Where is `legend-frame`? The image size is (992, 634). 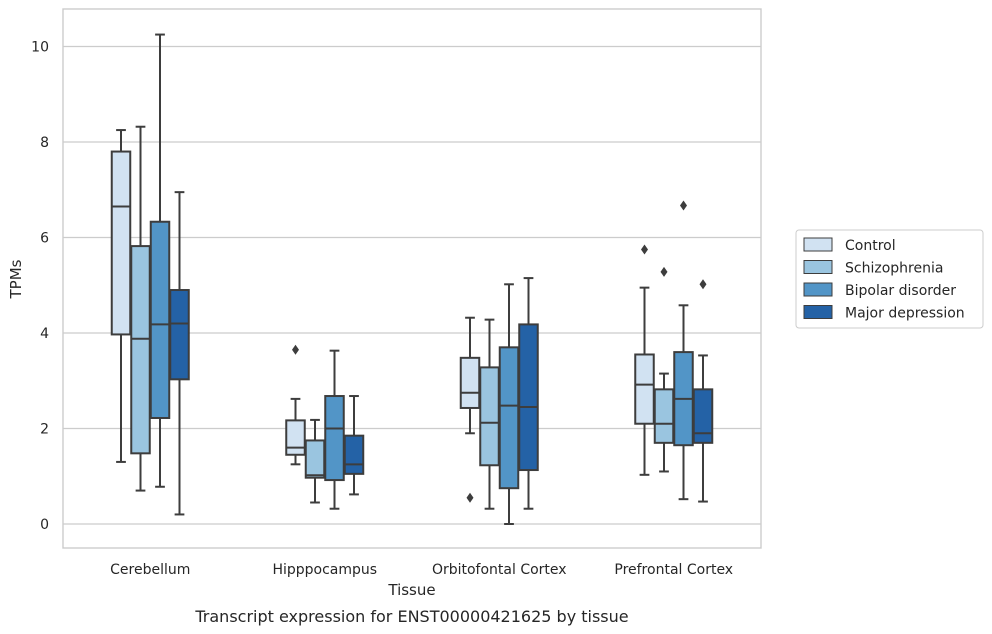 legend-frame is located at coordinates (889, 279).